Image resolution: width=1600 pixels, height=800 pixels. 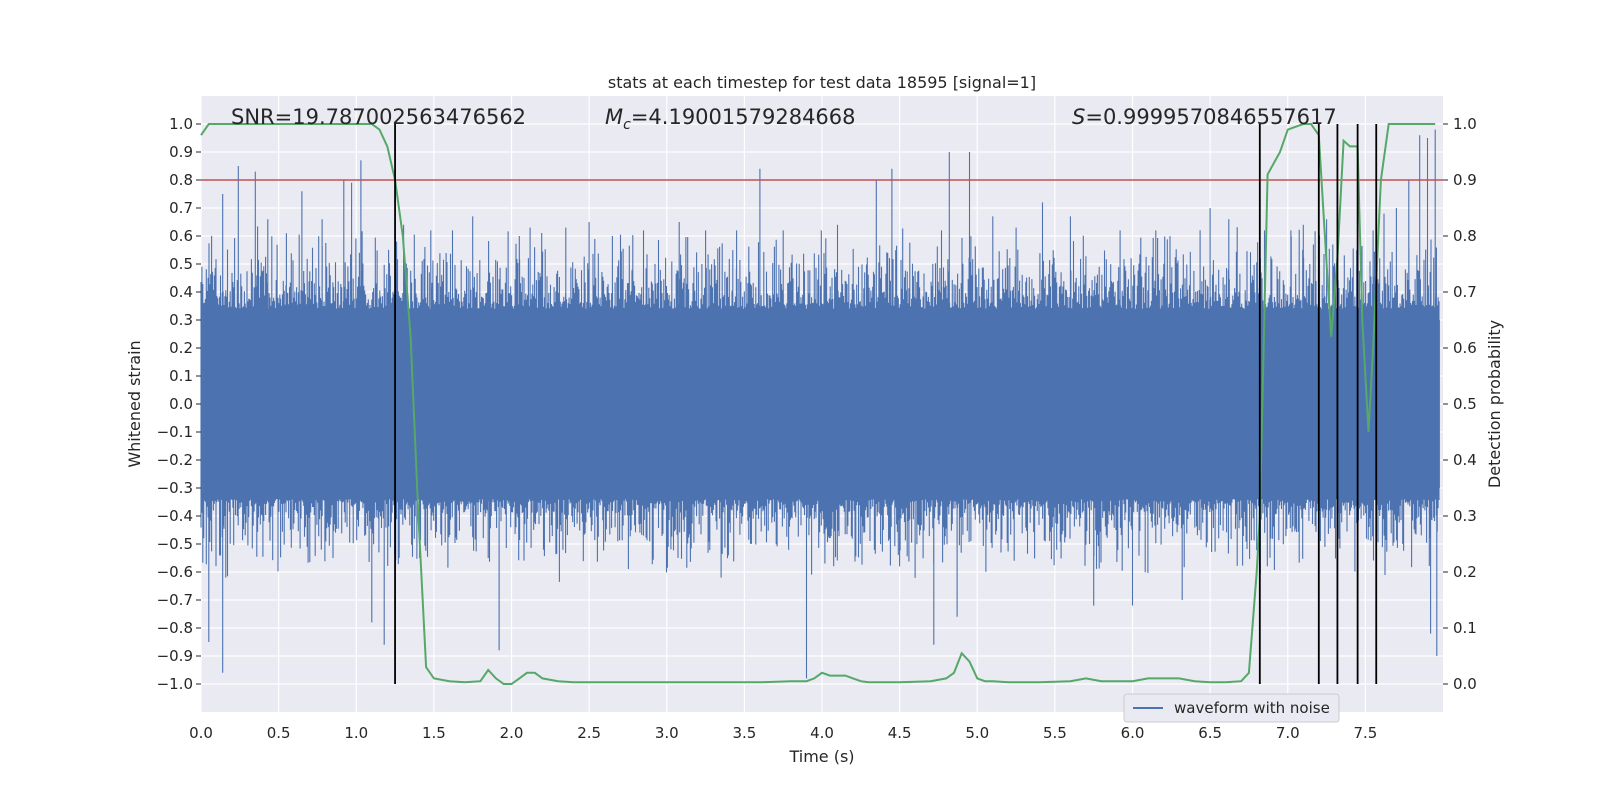 I want to click on y-right-tick-label: 0.5, so click(x=1465, y=404).